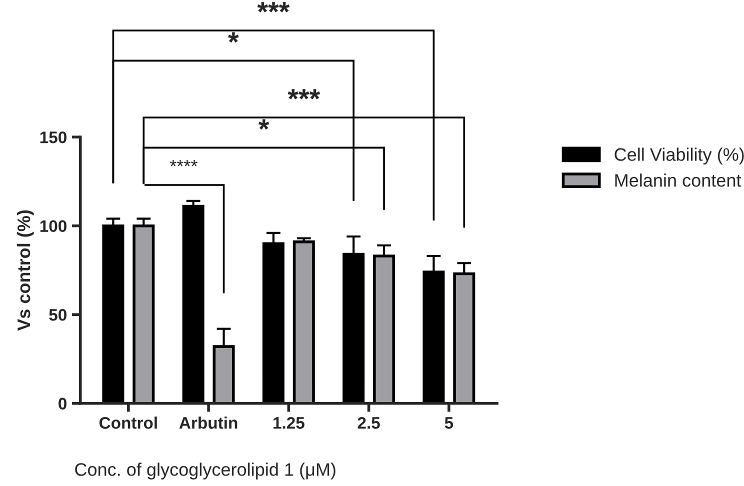  What do you see at coordinates (678, 180) in the screenshot?
I see `legend-label: Melanin content` at bounding box center [678, 180].